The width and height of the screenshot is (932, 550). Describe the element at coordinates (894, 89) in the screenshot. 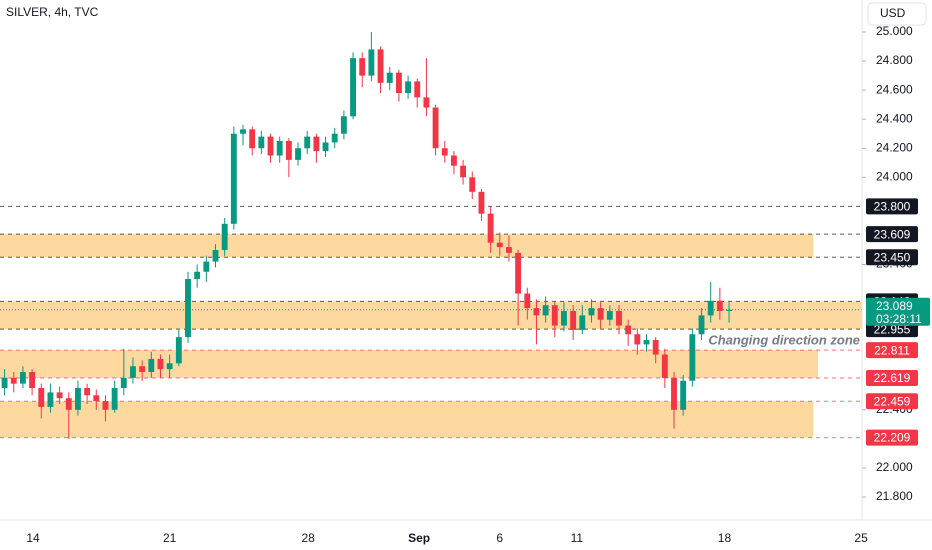

I see `y-tick-label: 24.600` at that location.